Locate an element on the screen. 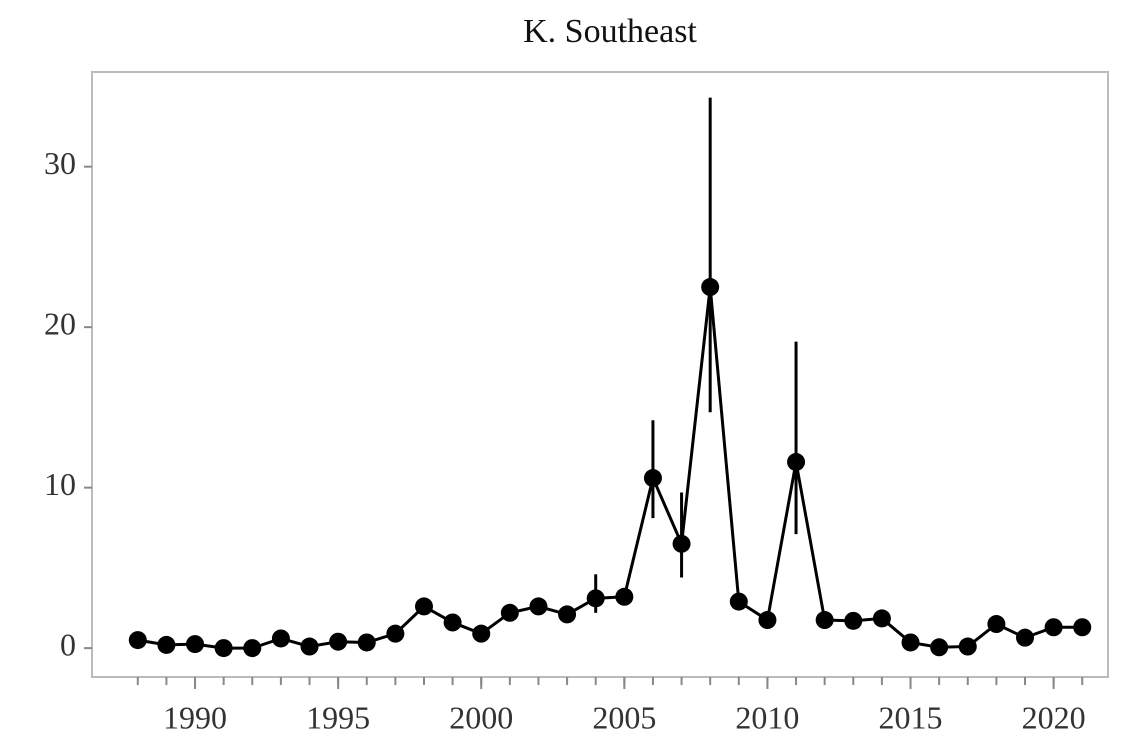 The height and width of the screenshot is (745, 1140). chart-title: K. Southeast is located at coordinates (610, 31).